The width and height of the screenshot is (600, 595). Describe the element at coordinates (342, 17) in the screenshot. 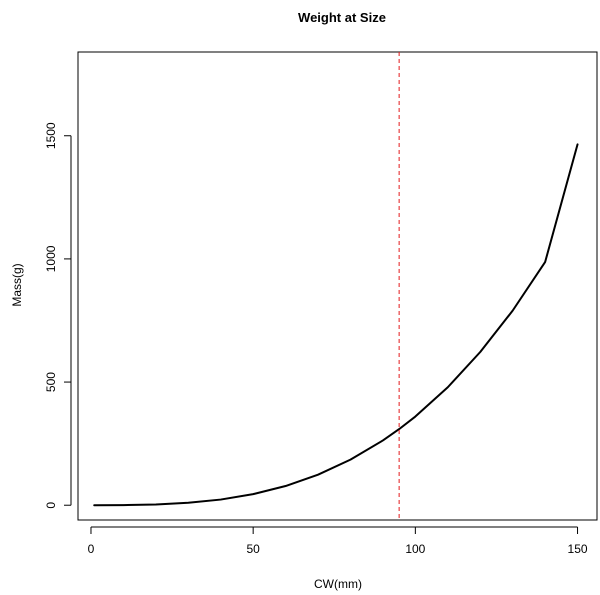

I see `chart-title: Weight at Size` at that location.